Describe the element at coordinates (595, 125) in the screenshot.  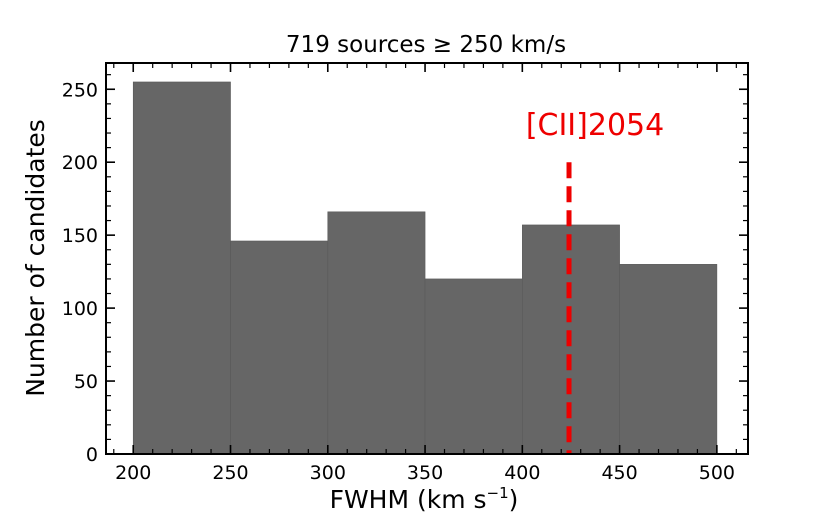
I see `cii-marker-label: [CII]2054` at that location.